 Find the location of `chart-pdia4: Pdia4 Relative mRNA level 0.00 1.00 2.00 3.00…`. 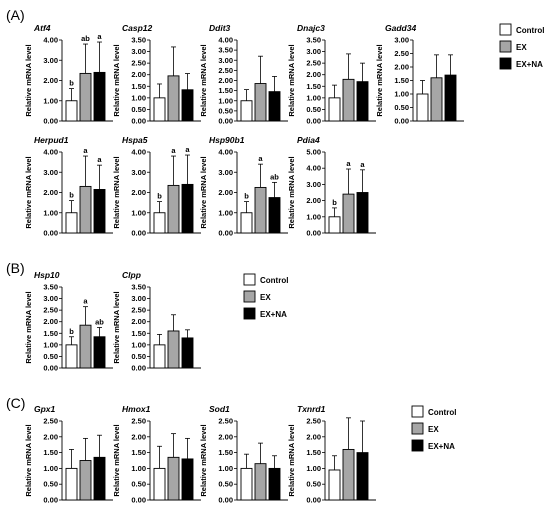

chart-pdia4: Pdia4 Relative mRNA level 0.00 1.00 2.00 3.00… is located at coordinates (331, 186).